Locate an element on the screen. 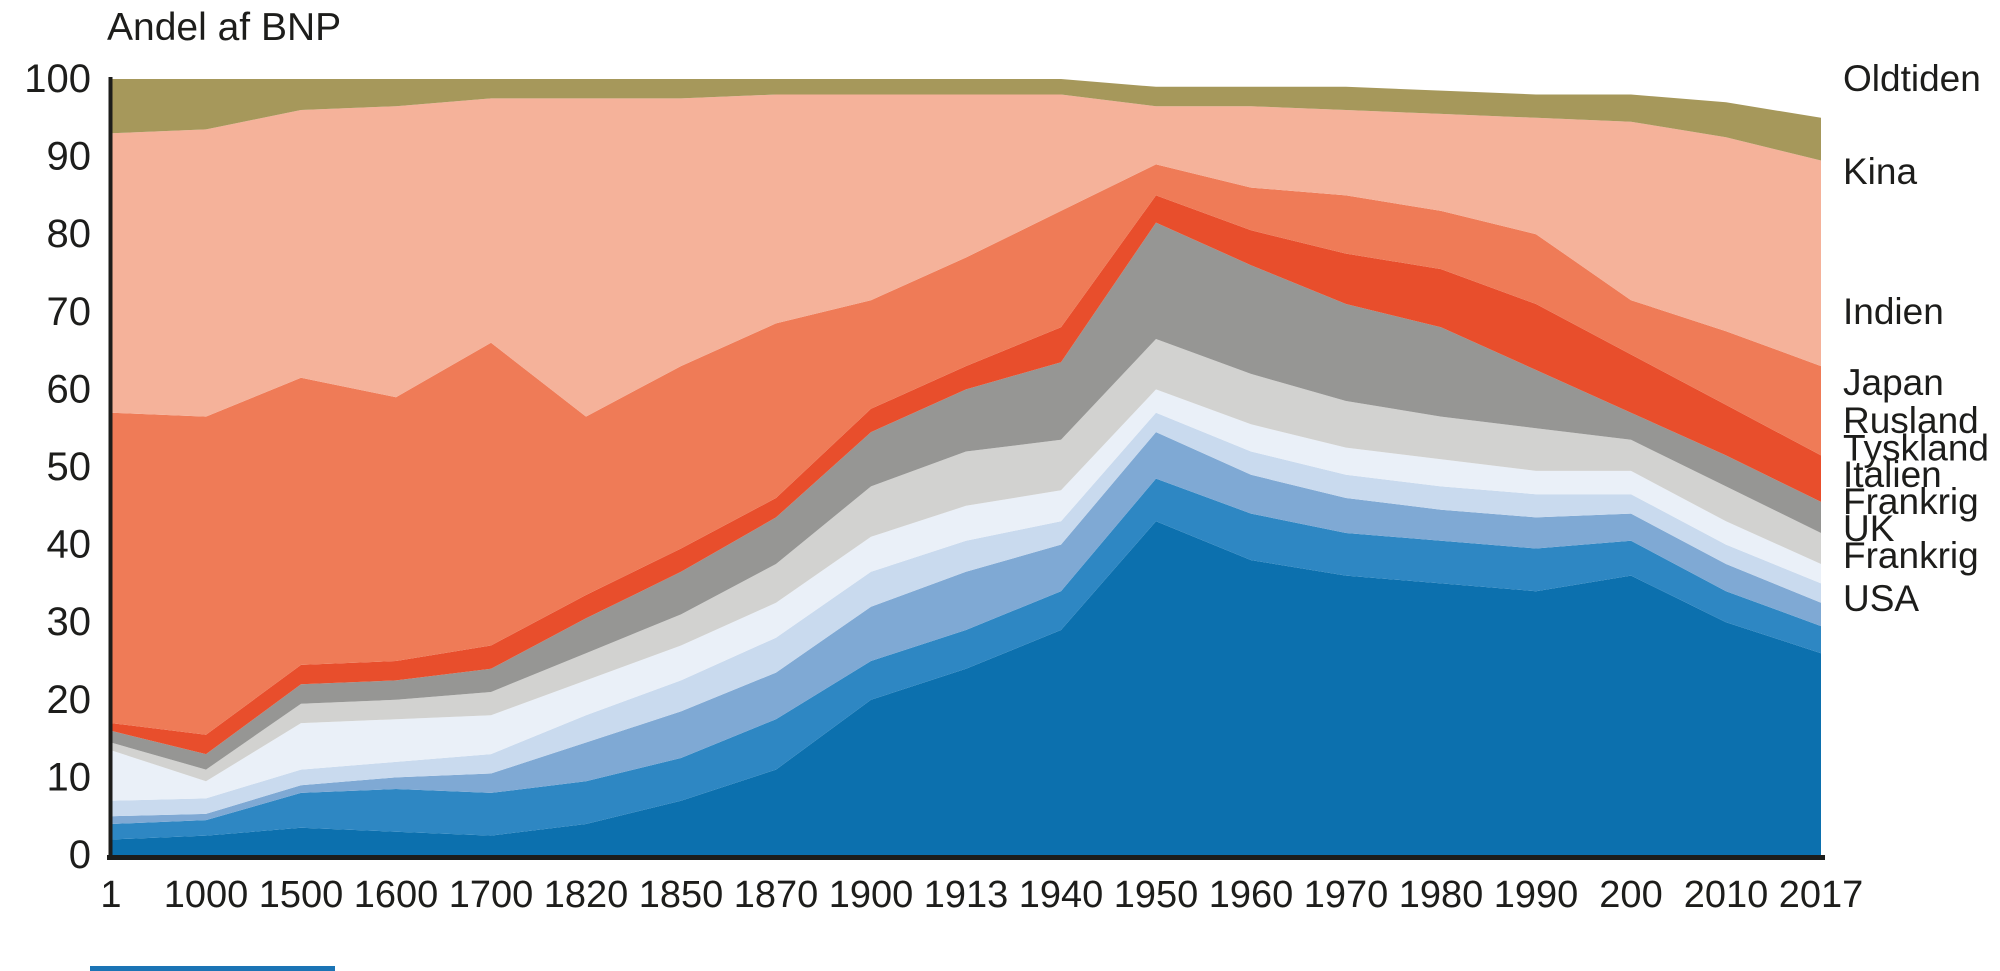  series-label-uk-8: UK is located at coordinates (1869, 528).